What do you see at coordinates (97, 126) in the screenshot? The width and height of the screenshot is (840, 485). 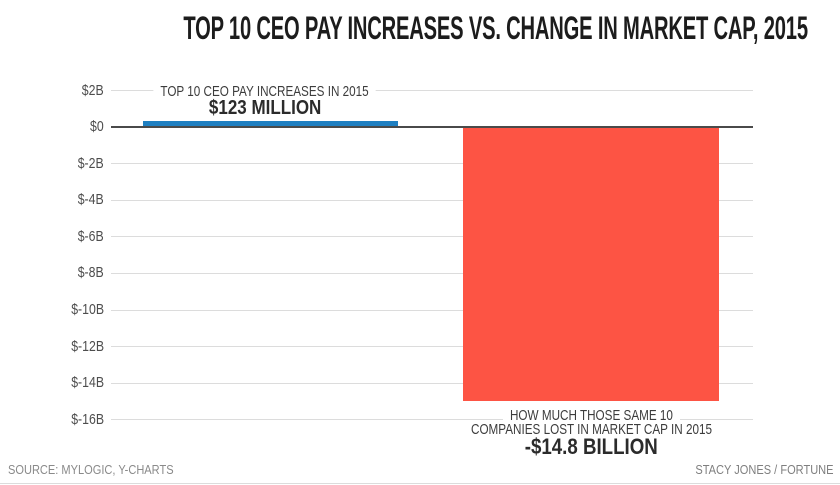 I see `y-axis-tick-label: $0` at bounding box center [97, 126].